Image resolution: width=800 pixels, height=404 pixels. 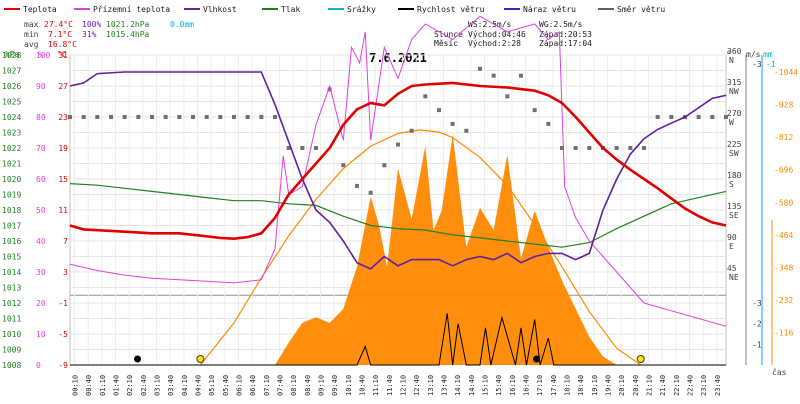 I want to click on min-hum: 31%, so click(x=89, y=34).